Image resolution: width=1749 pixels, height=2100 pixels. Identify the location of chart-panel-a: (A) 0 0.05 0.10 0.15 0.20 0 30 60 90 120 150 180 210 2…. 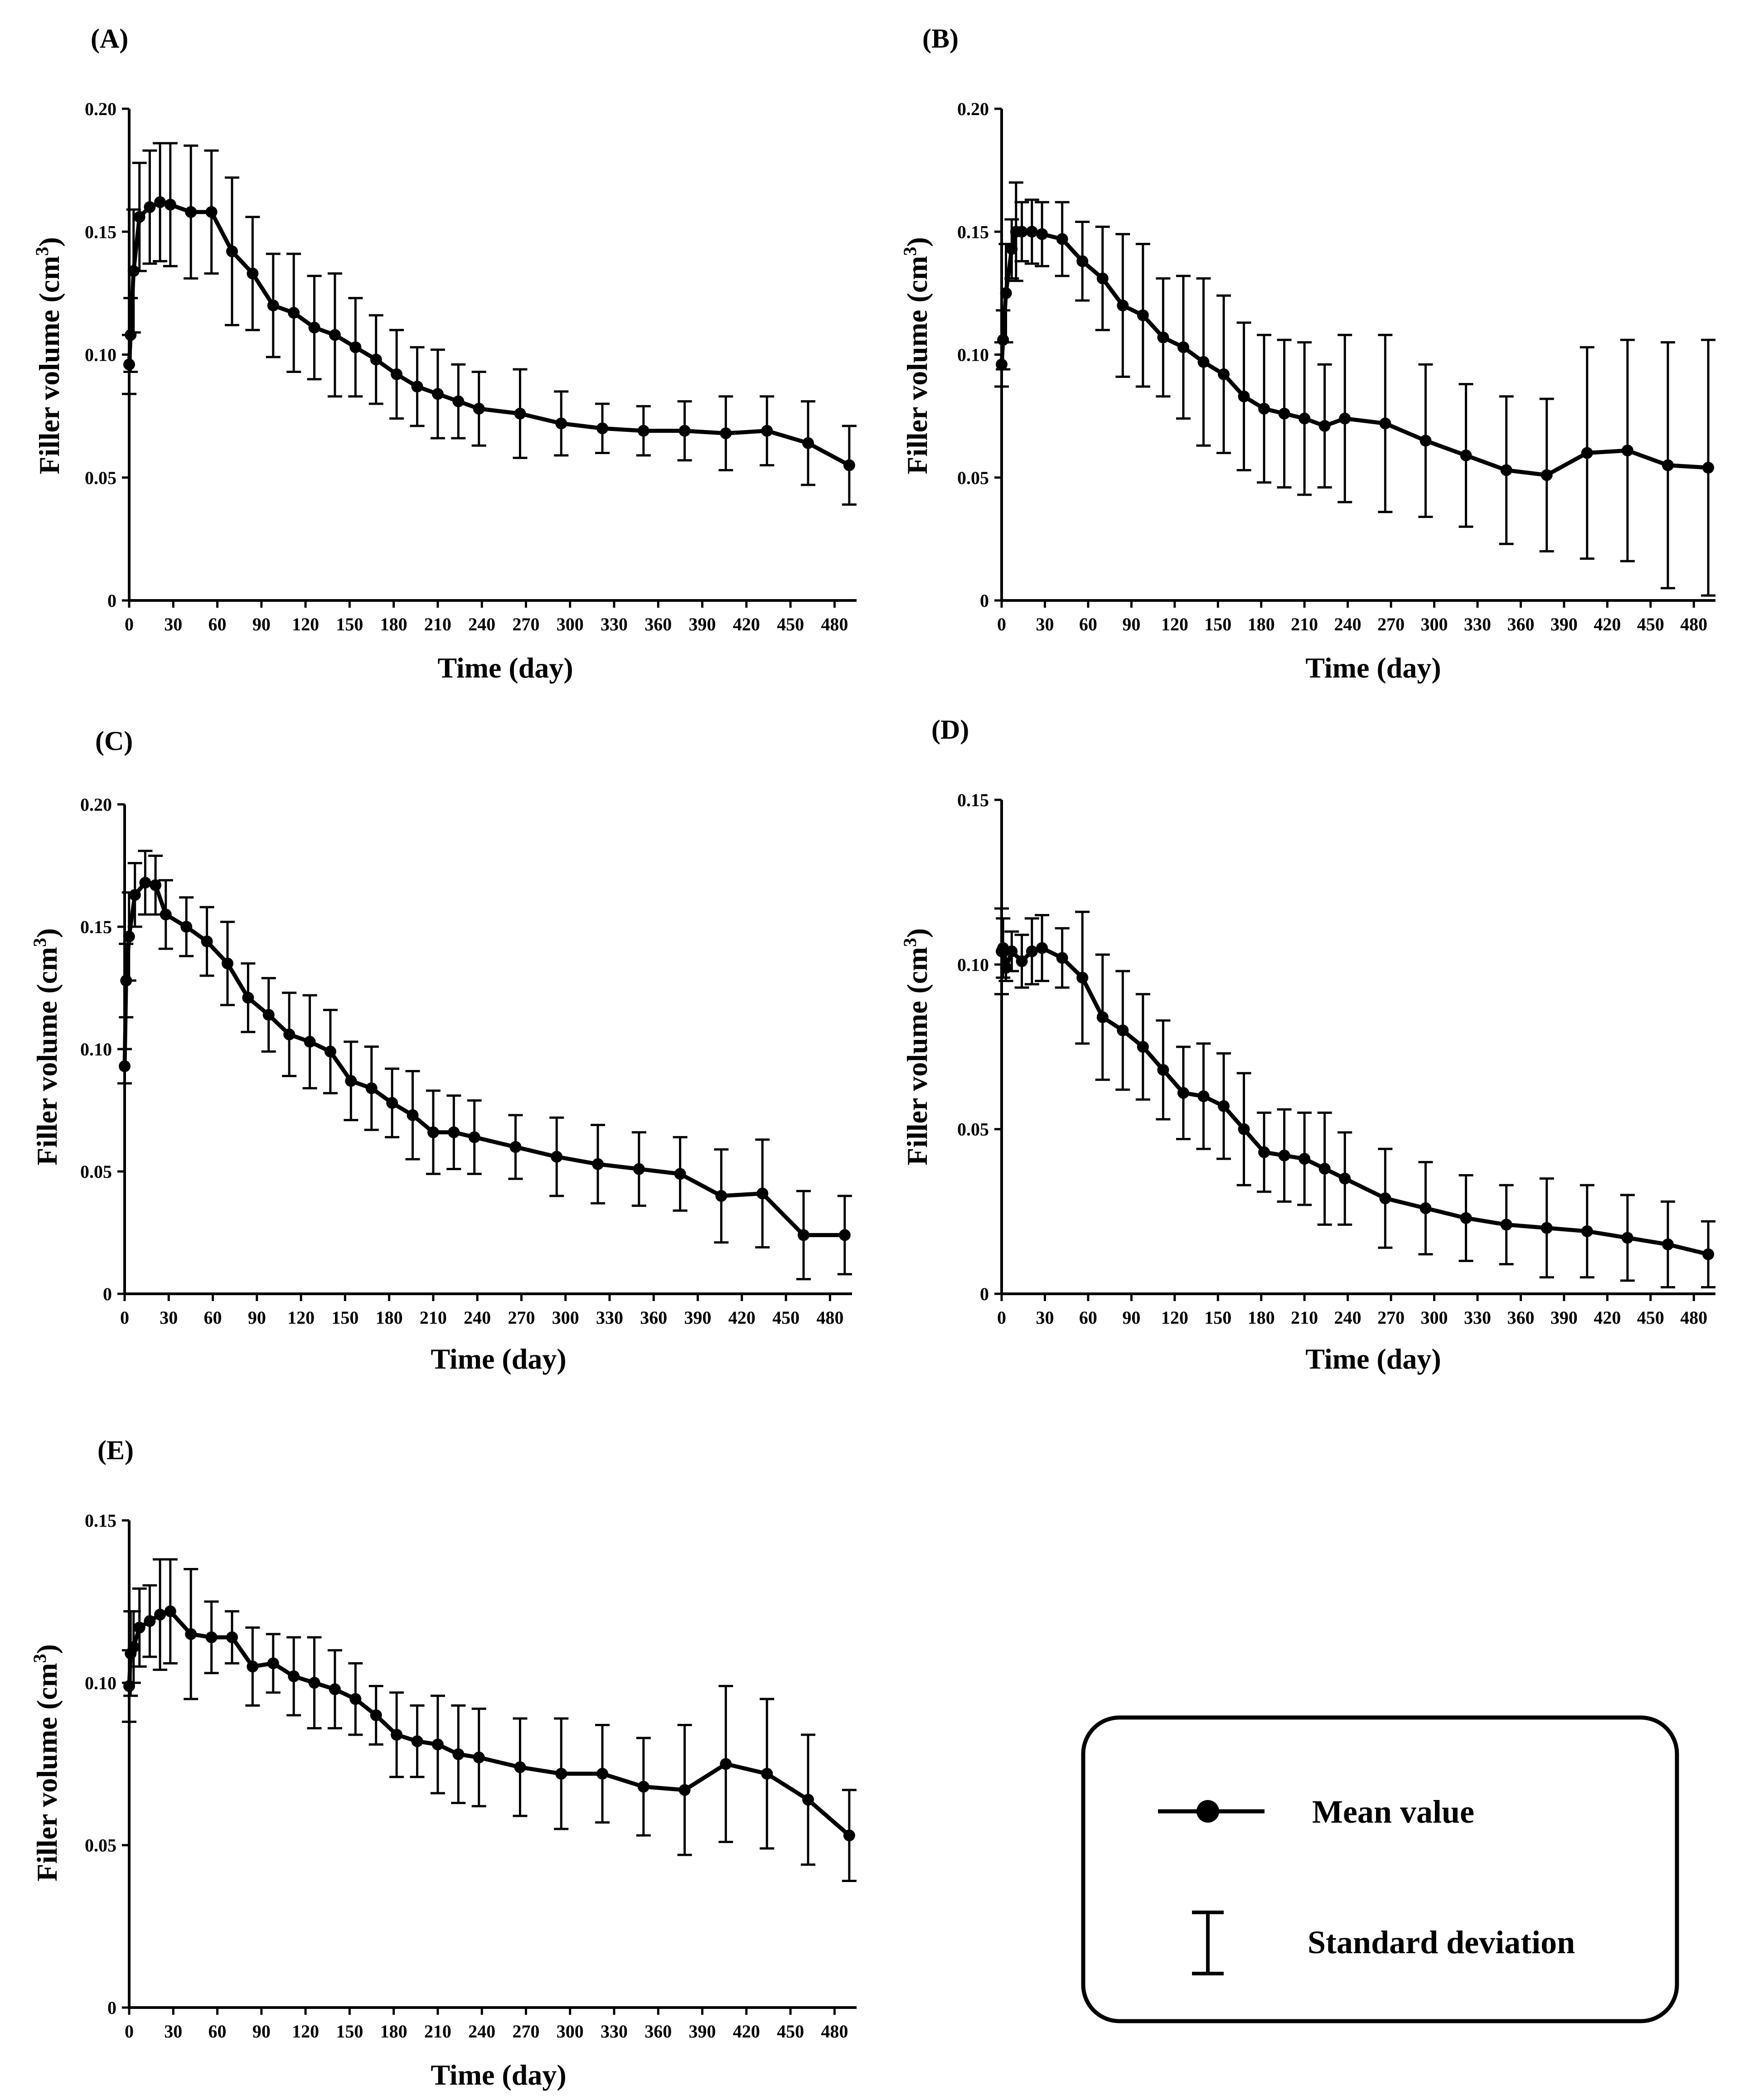
(444, 354).